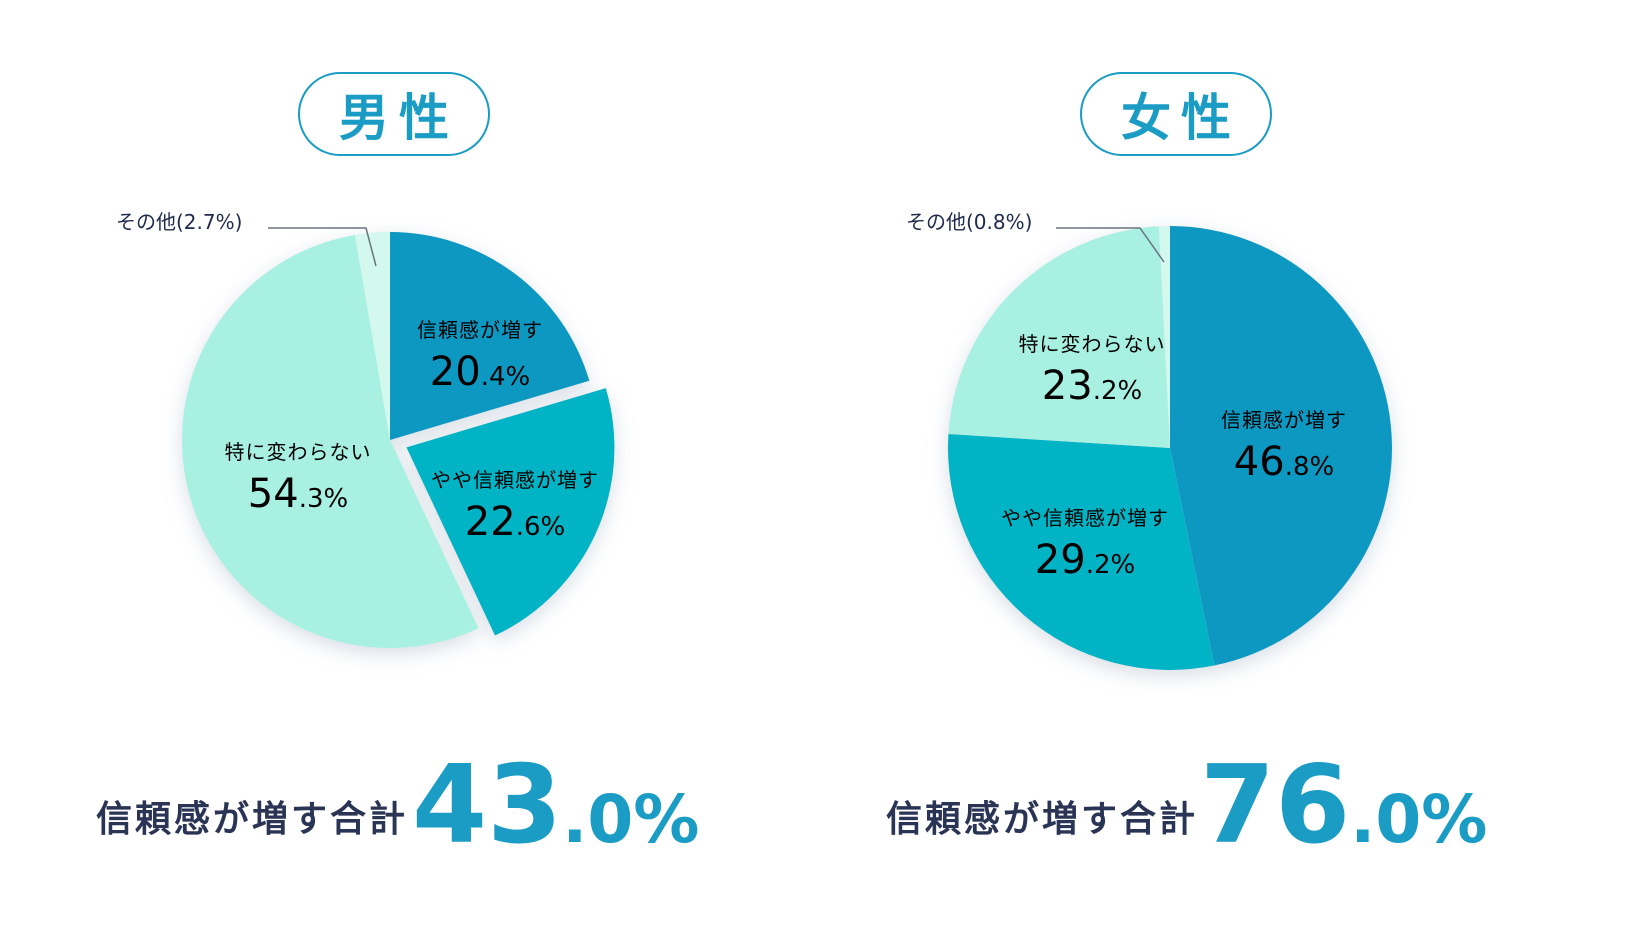 The image size is (1648, 928). Describe the element at coordinates (556, 805) in the screenshot. I see `total-value-male: 43.0%` at that location.